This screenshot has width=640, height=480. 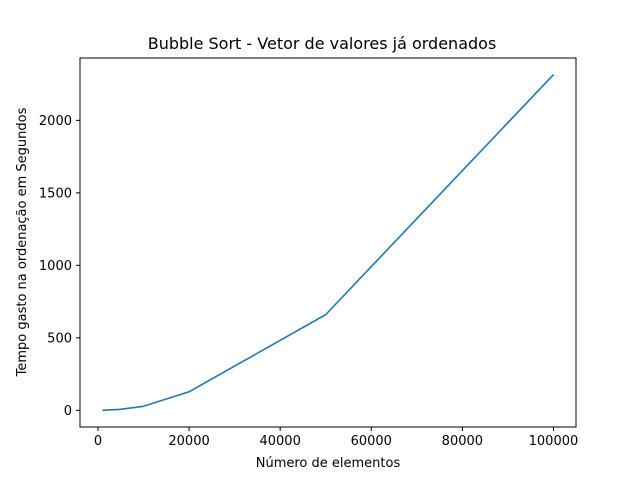 What do you see at coordinates (188, 441) in the screenshot?
I see `x-tick-label: 20000` at bounding box center [188, 441].